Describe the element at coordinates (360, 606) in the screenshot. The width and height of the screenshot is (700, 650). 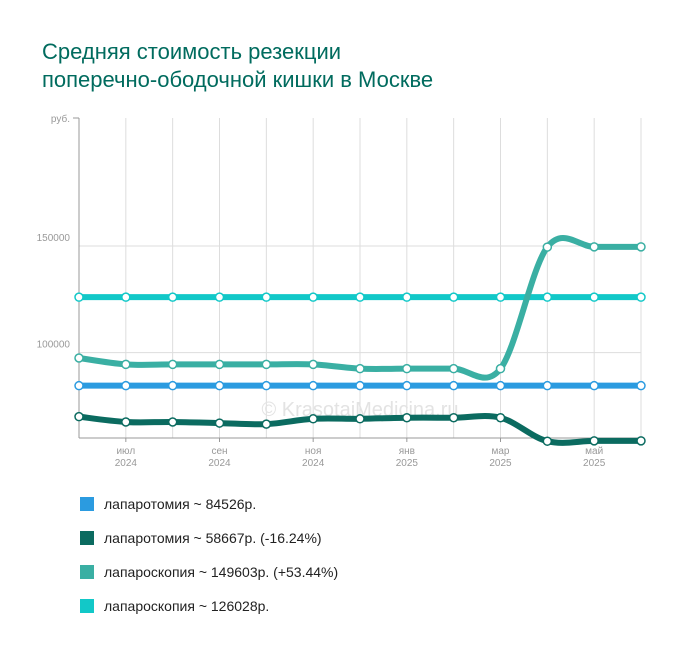
I see `legend-item: лапароскопия ~ 126028р.` at that location.